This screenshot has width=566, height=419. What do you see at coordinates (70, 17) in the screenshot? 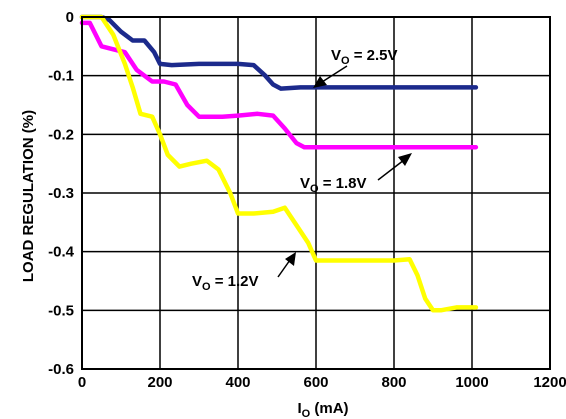
I see `y-tick-label: 0` at bounding box center [70, 17].